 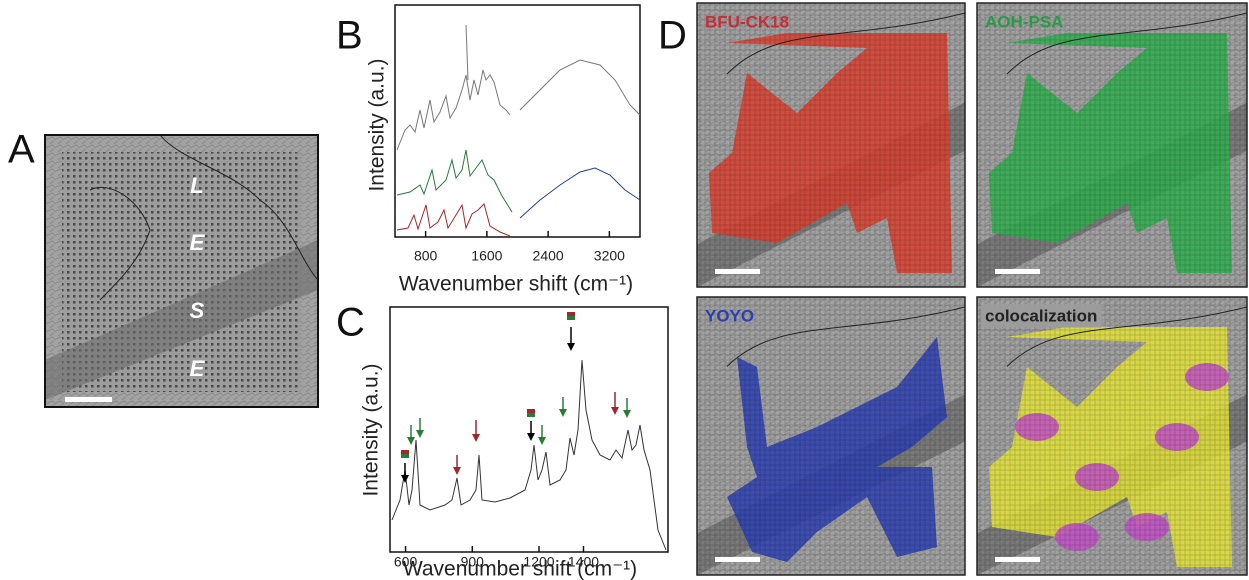 I want to click on x-tick-label: 3200, so click(x=609, y=256).